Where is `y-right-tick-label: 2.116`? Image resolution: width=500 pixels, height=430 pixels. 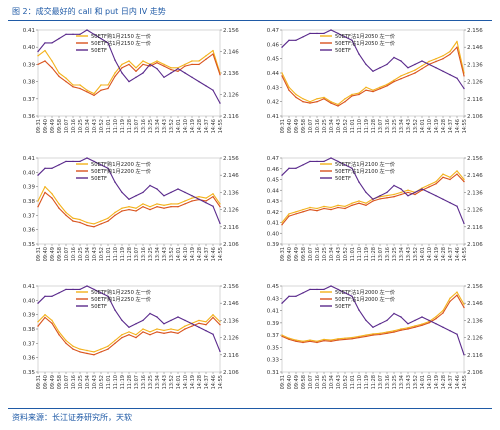 y-right-tick-label: 2.116 is located at coordinates (231, 228).